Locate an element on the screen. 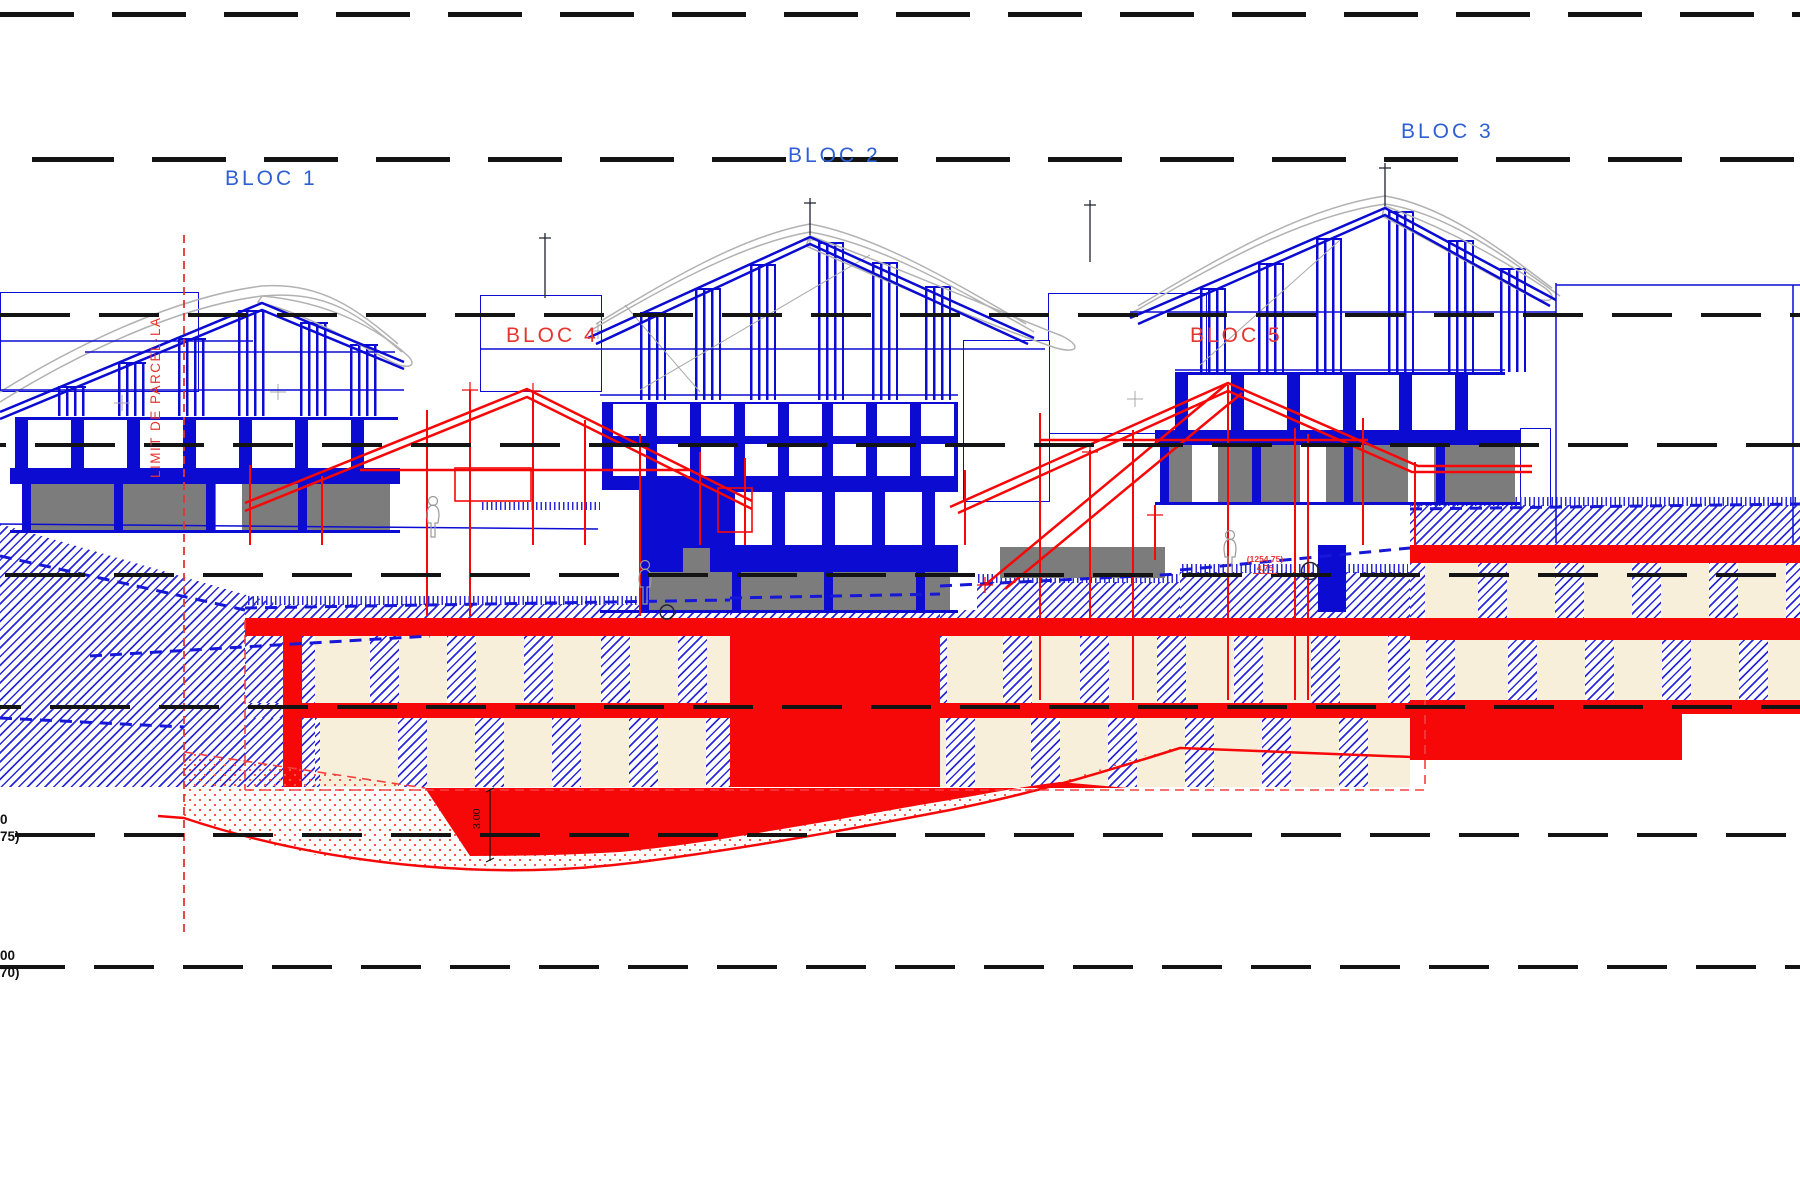 Image resolution: width=1800 pixels, height=1200 pixels. bloc4-label: BLOC 4 is located at coordinates (552, 335).